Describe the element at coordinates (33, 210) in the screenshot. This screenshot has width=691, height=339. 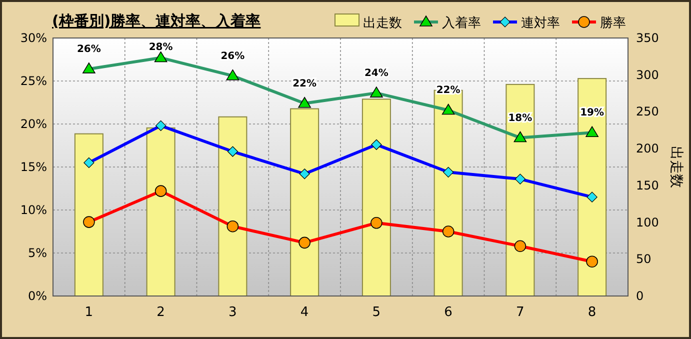
I see `y-tick-label: 10%` at that location.